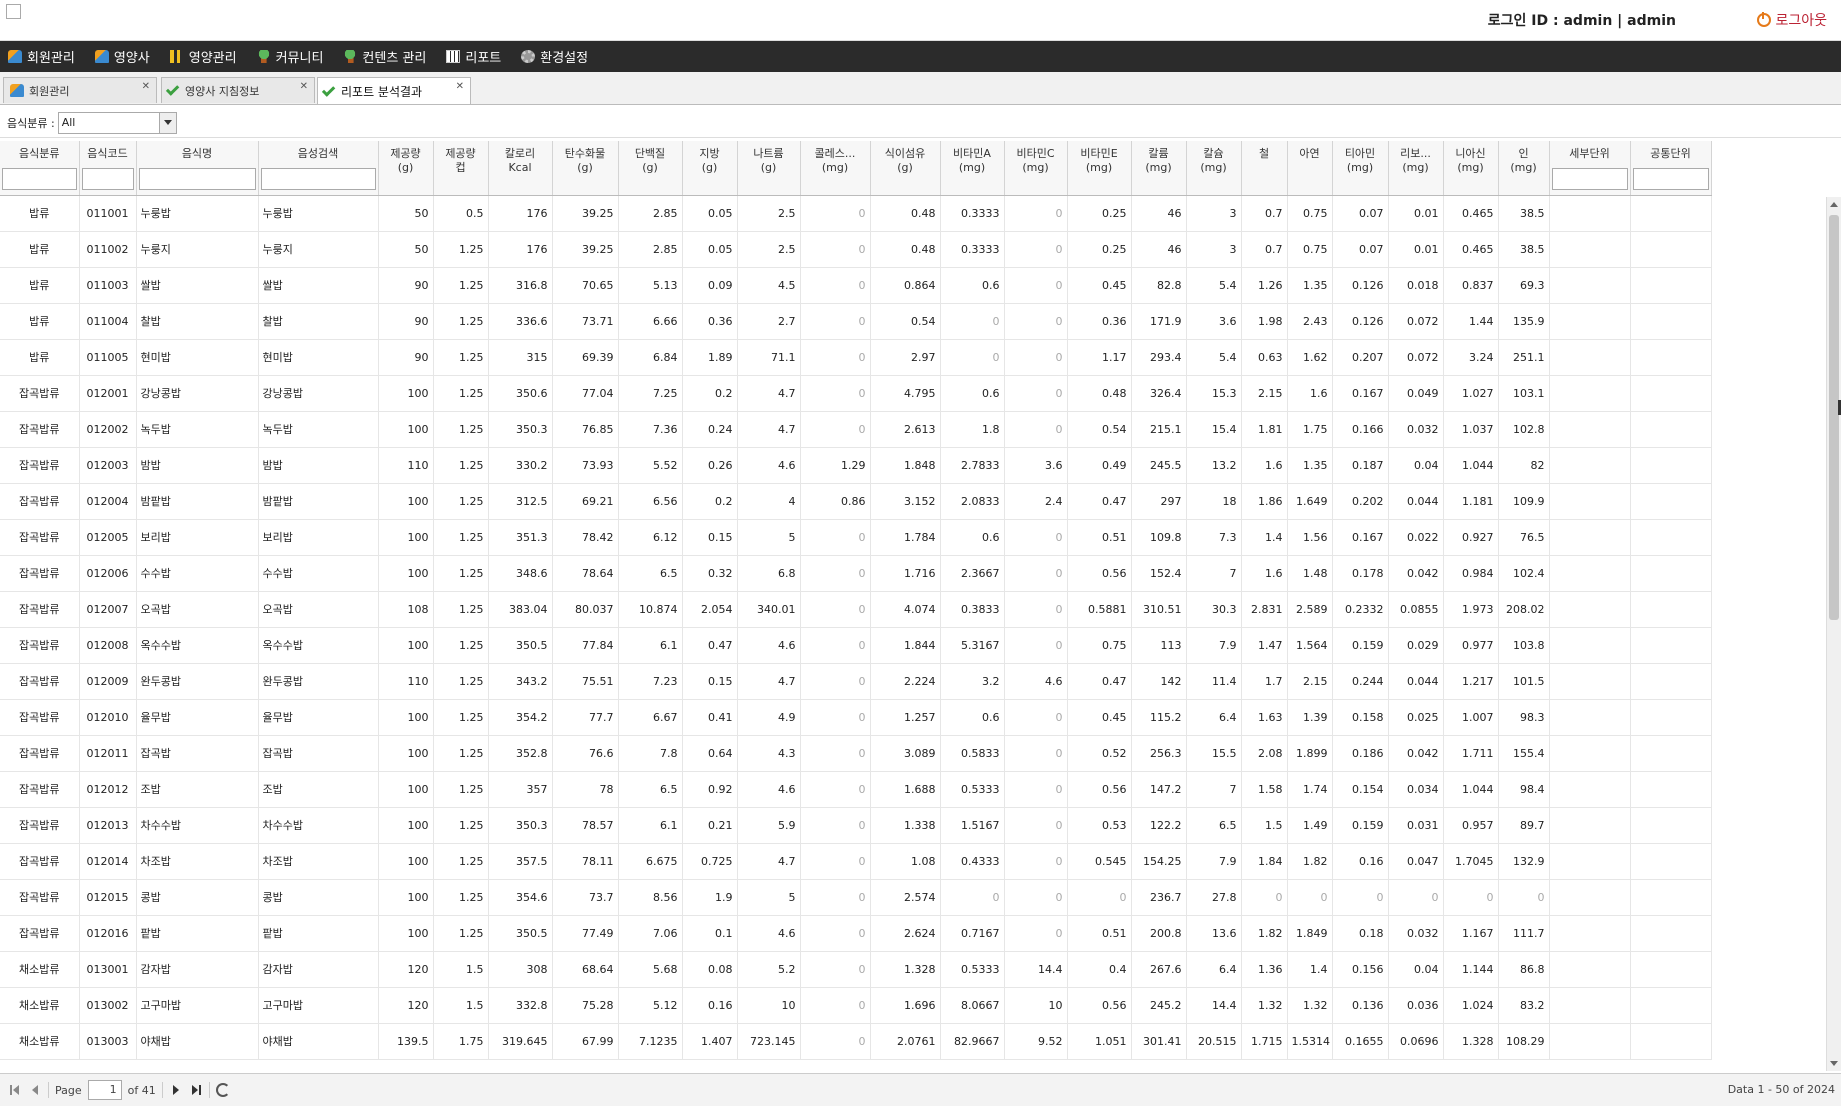 The width and height of the screenshot is (1841, 1106). What do you see at coordinates (520, 168) in the screenshot?
I see `column-header: 칼로리 Kcal` at bounding box center [520, 168].